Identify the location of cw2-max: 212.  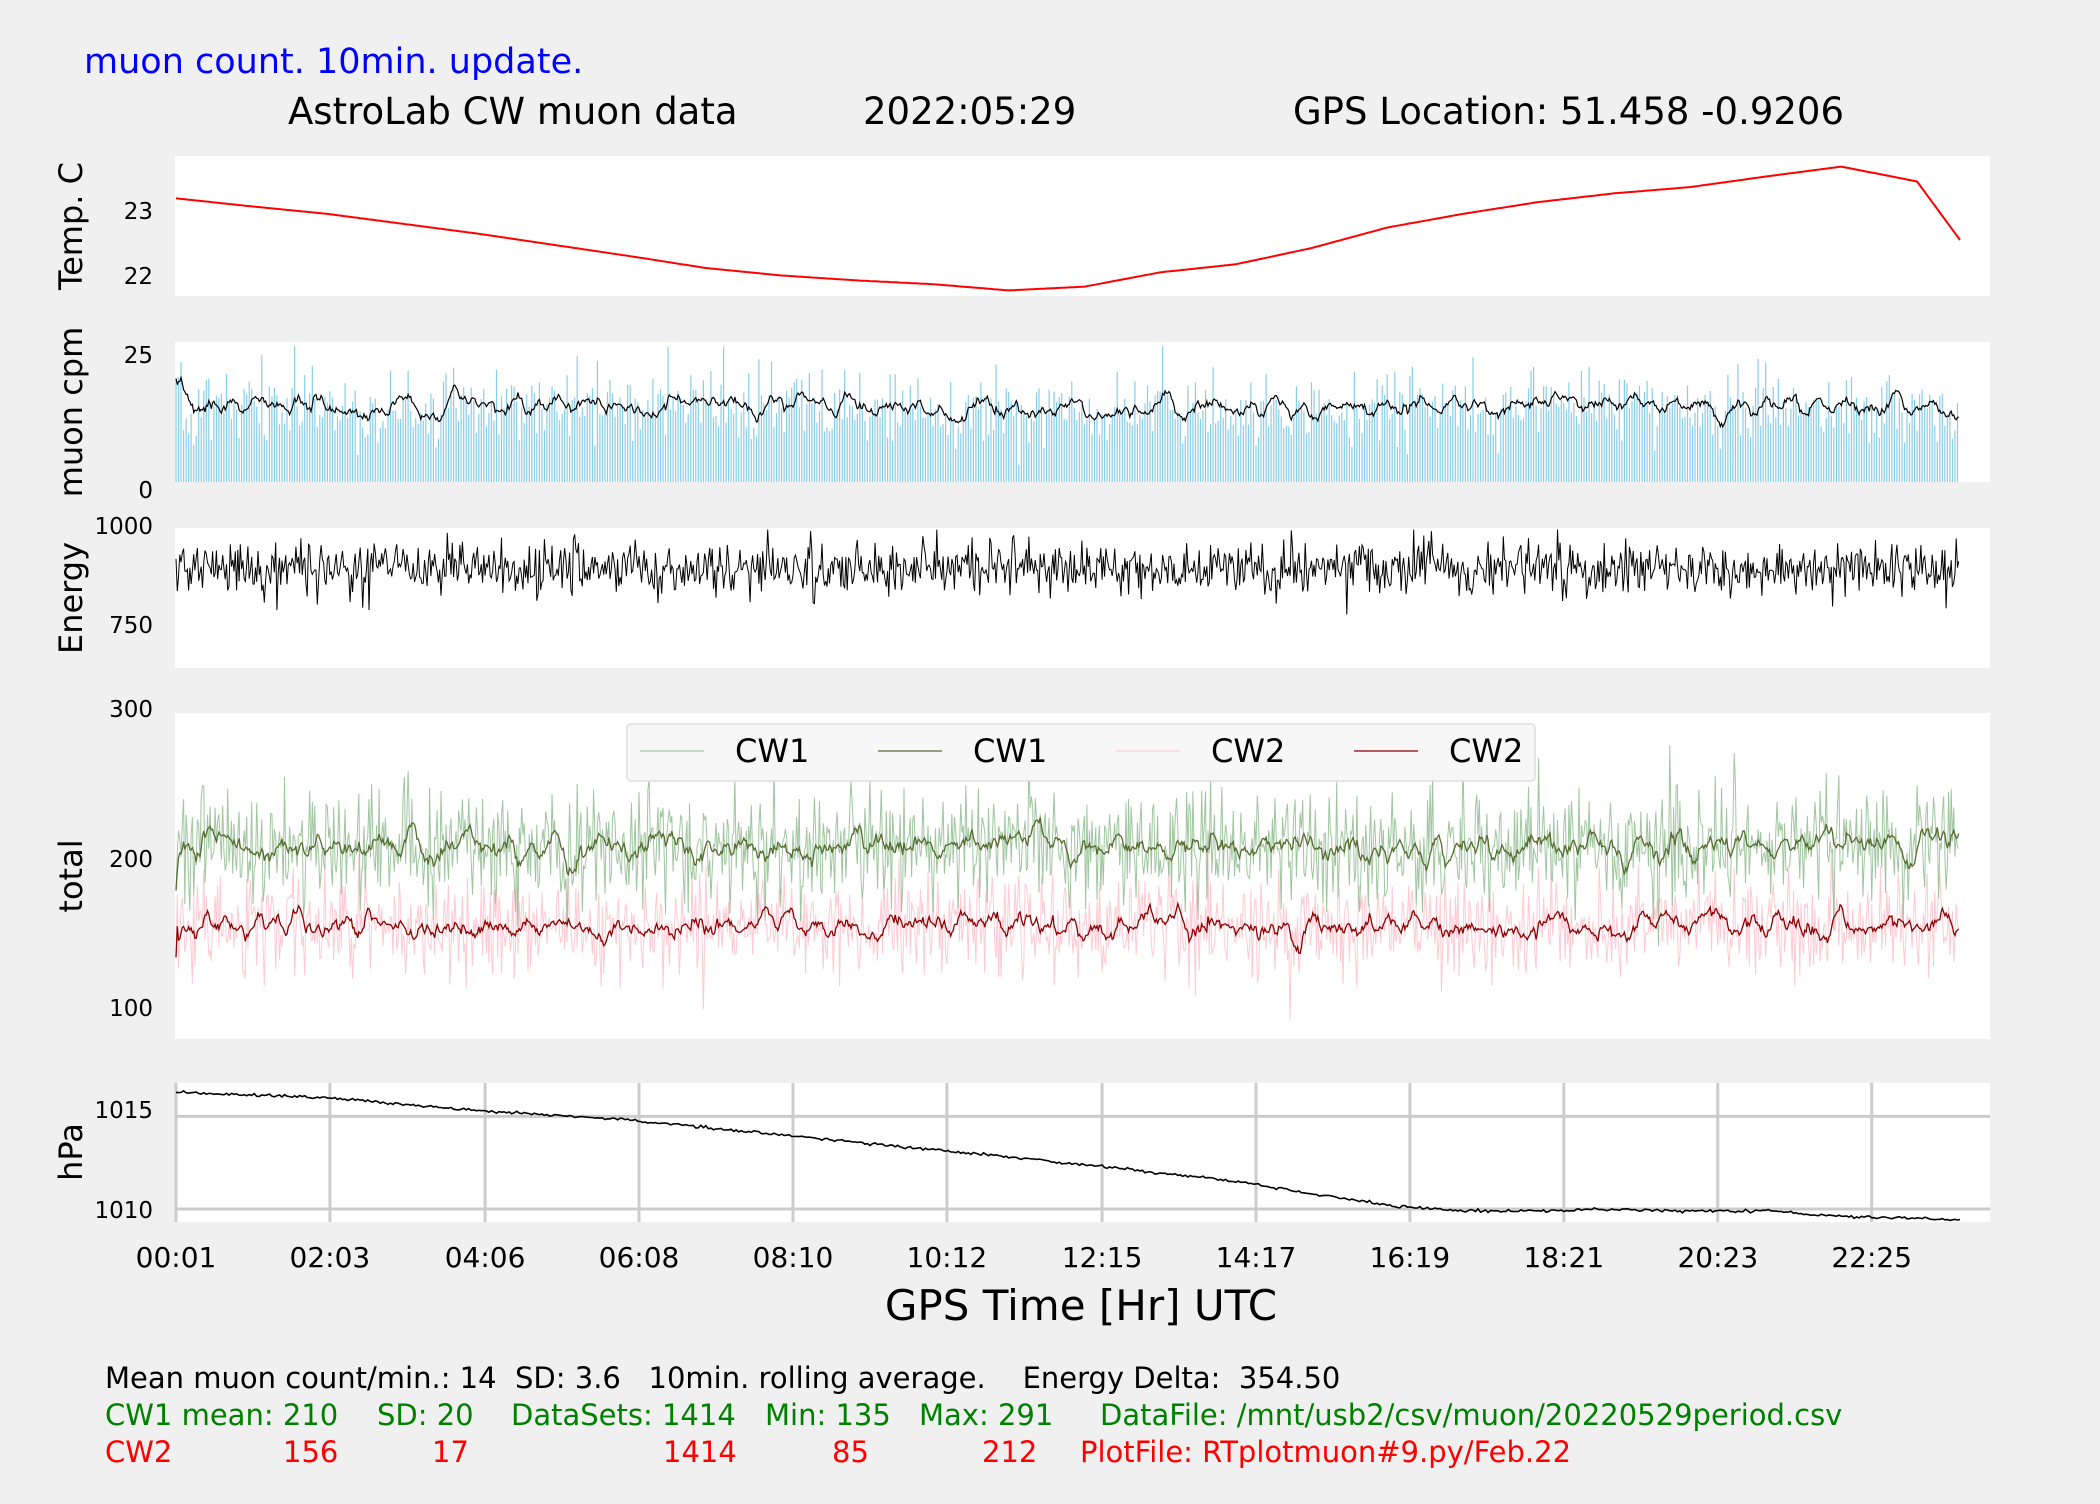
(1010, 1452).